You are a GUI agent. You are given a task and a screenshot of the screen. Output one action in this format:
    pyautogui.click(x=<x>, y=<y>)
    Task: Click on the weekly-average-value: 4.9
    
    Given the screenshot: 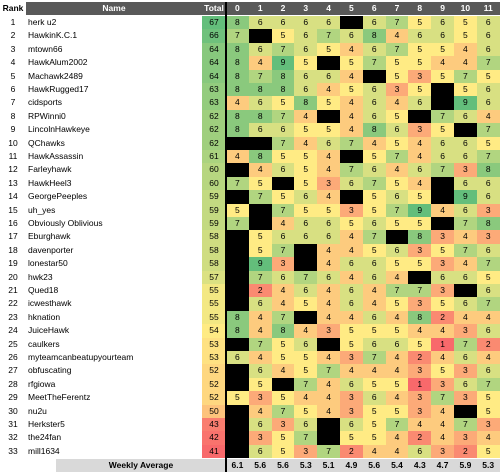 What is the action you would take?
    pyautogui.click(x=351, y=465)
    